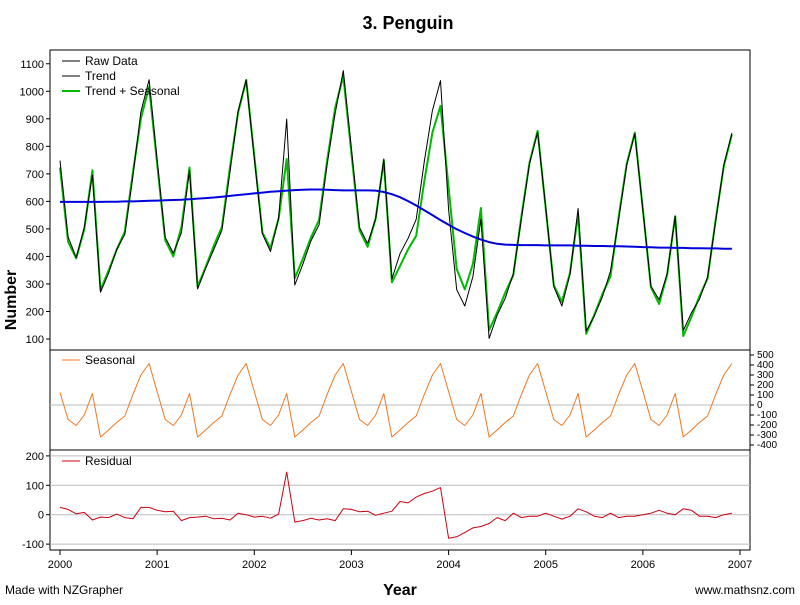  I want to click on main-y-tick-label: 700, so click(35, 175).